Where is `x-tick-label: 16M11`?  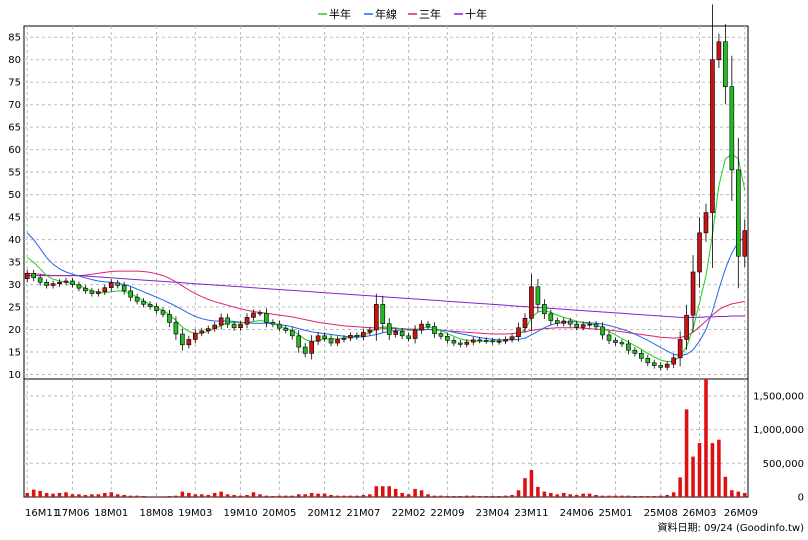
x-tick-label: 16M11 is located at coordinates (42, 513).